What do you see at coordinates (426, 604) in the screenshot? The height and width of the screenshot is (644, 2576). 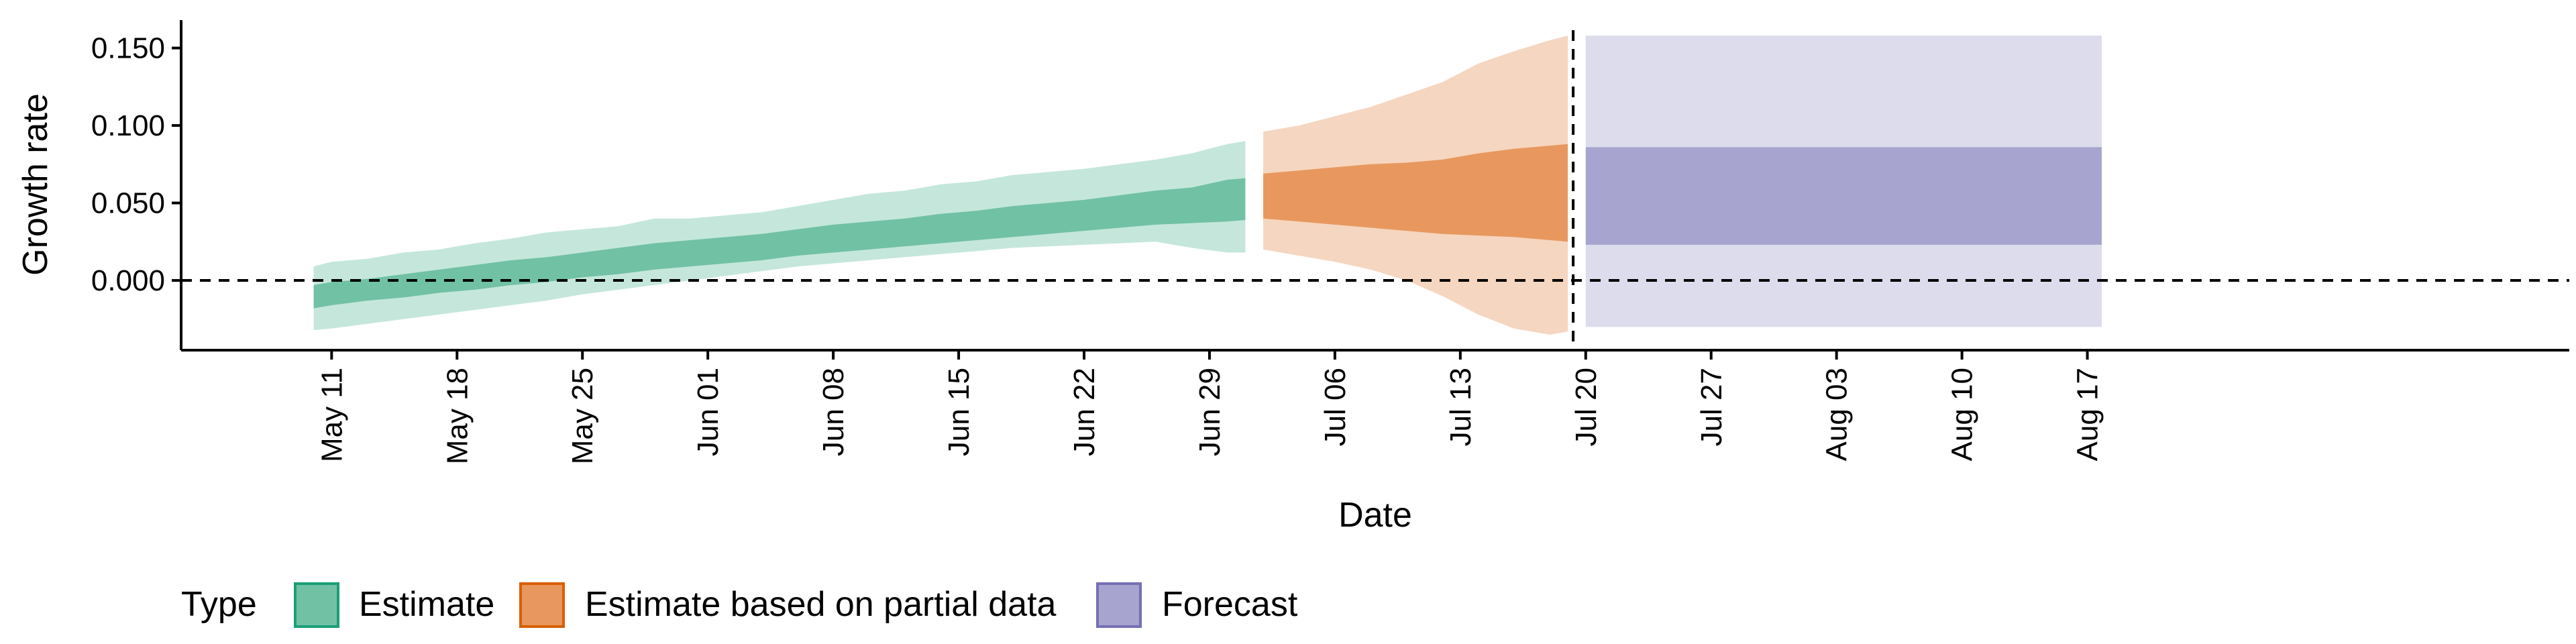 I see `legend-label-estimate: Estimate` at bounding box center [426, 604].